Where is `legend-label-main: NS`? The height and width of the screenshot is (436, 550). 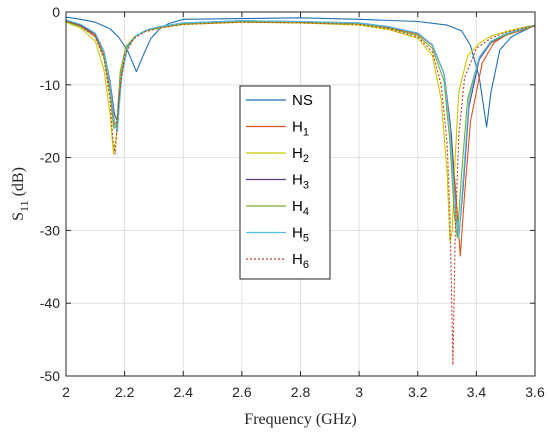 legend-label-main: NS is located at coordinates (302, 100).